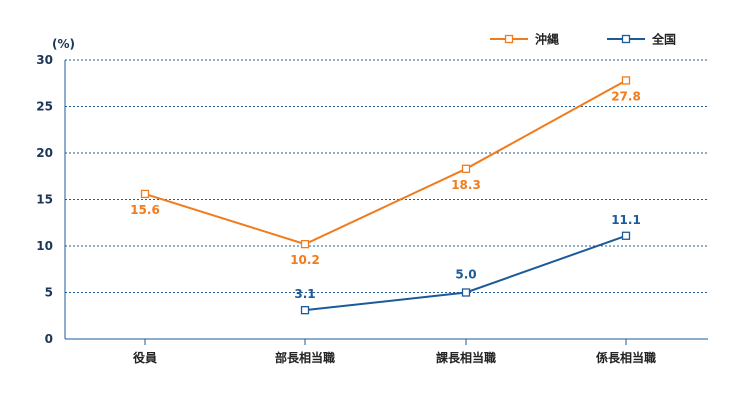 The image size is (740, 400). I want to click on y-tick-labels: 0 5 10 15 20 25 30, so click(44, 199).